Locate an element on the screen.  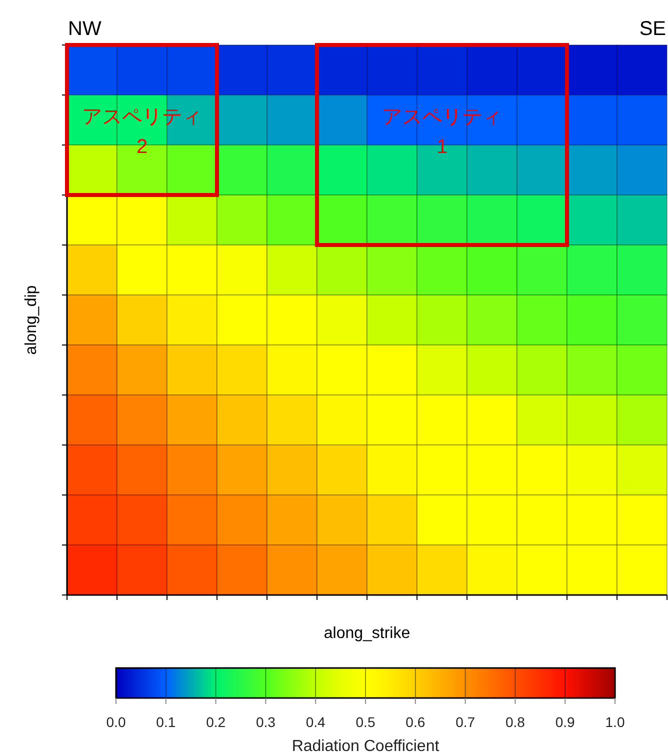
color-bar-label: 0.5 is located at coordinates (366, 722).